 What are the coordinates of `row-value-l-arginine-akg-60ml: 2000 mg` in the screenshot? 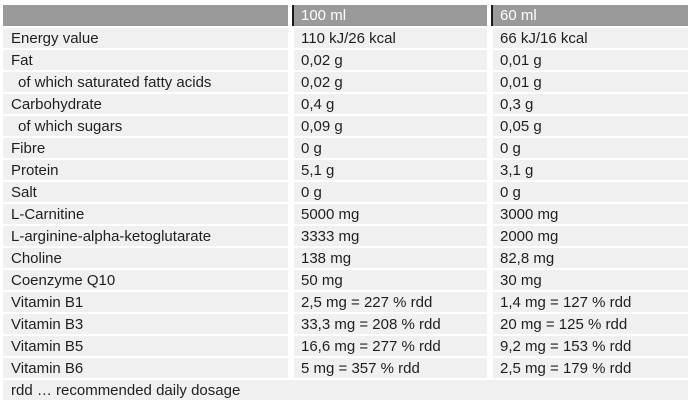 It's located at (590, 236).